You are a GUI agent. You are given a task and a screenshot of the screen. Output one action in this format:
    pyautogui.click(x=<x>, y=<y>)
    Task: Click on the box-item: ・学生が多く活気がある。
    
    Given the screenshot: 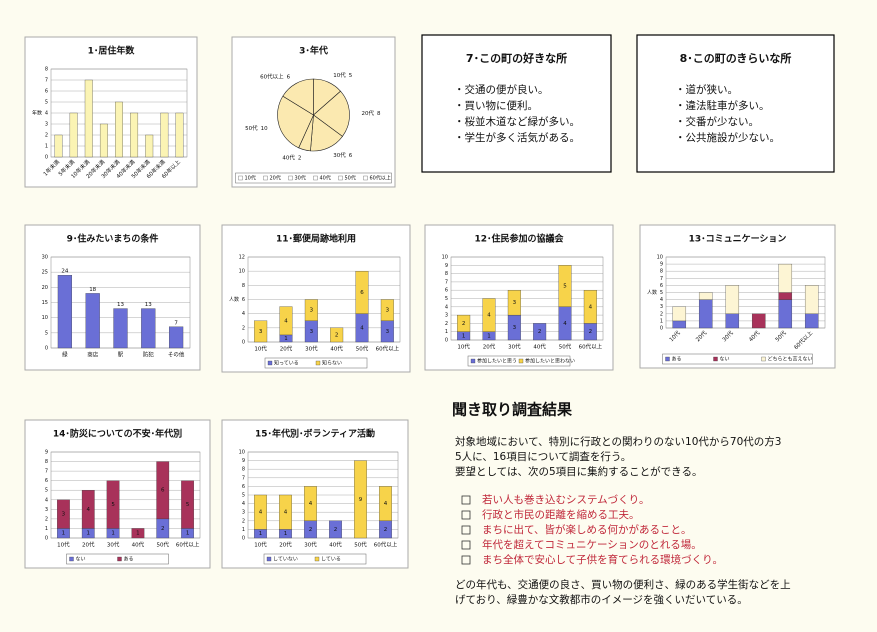 What is the action you would take?
    pyautogui.click(x=517, y=137)
    